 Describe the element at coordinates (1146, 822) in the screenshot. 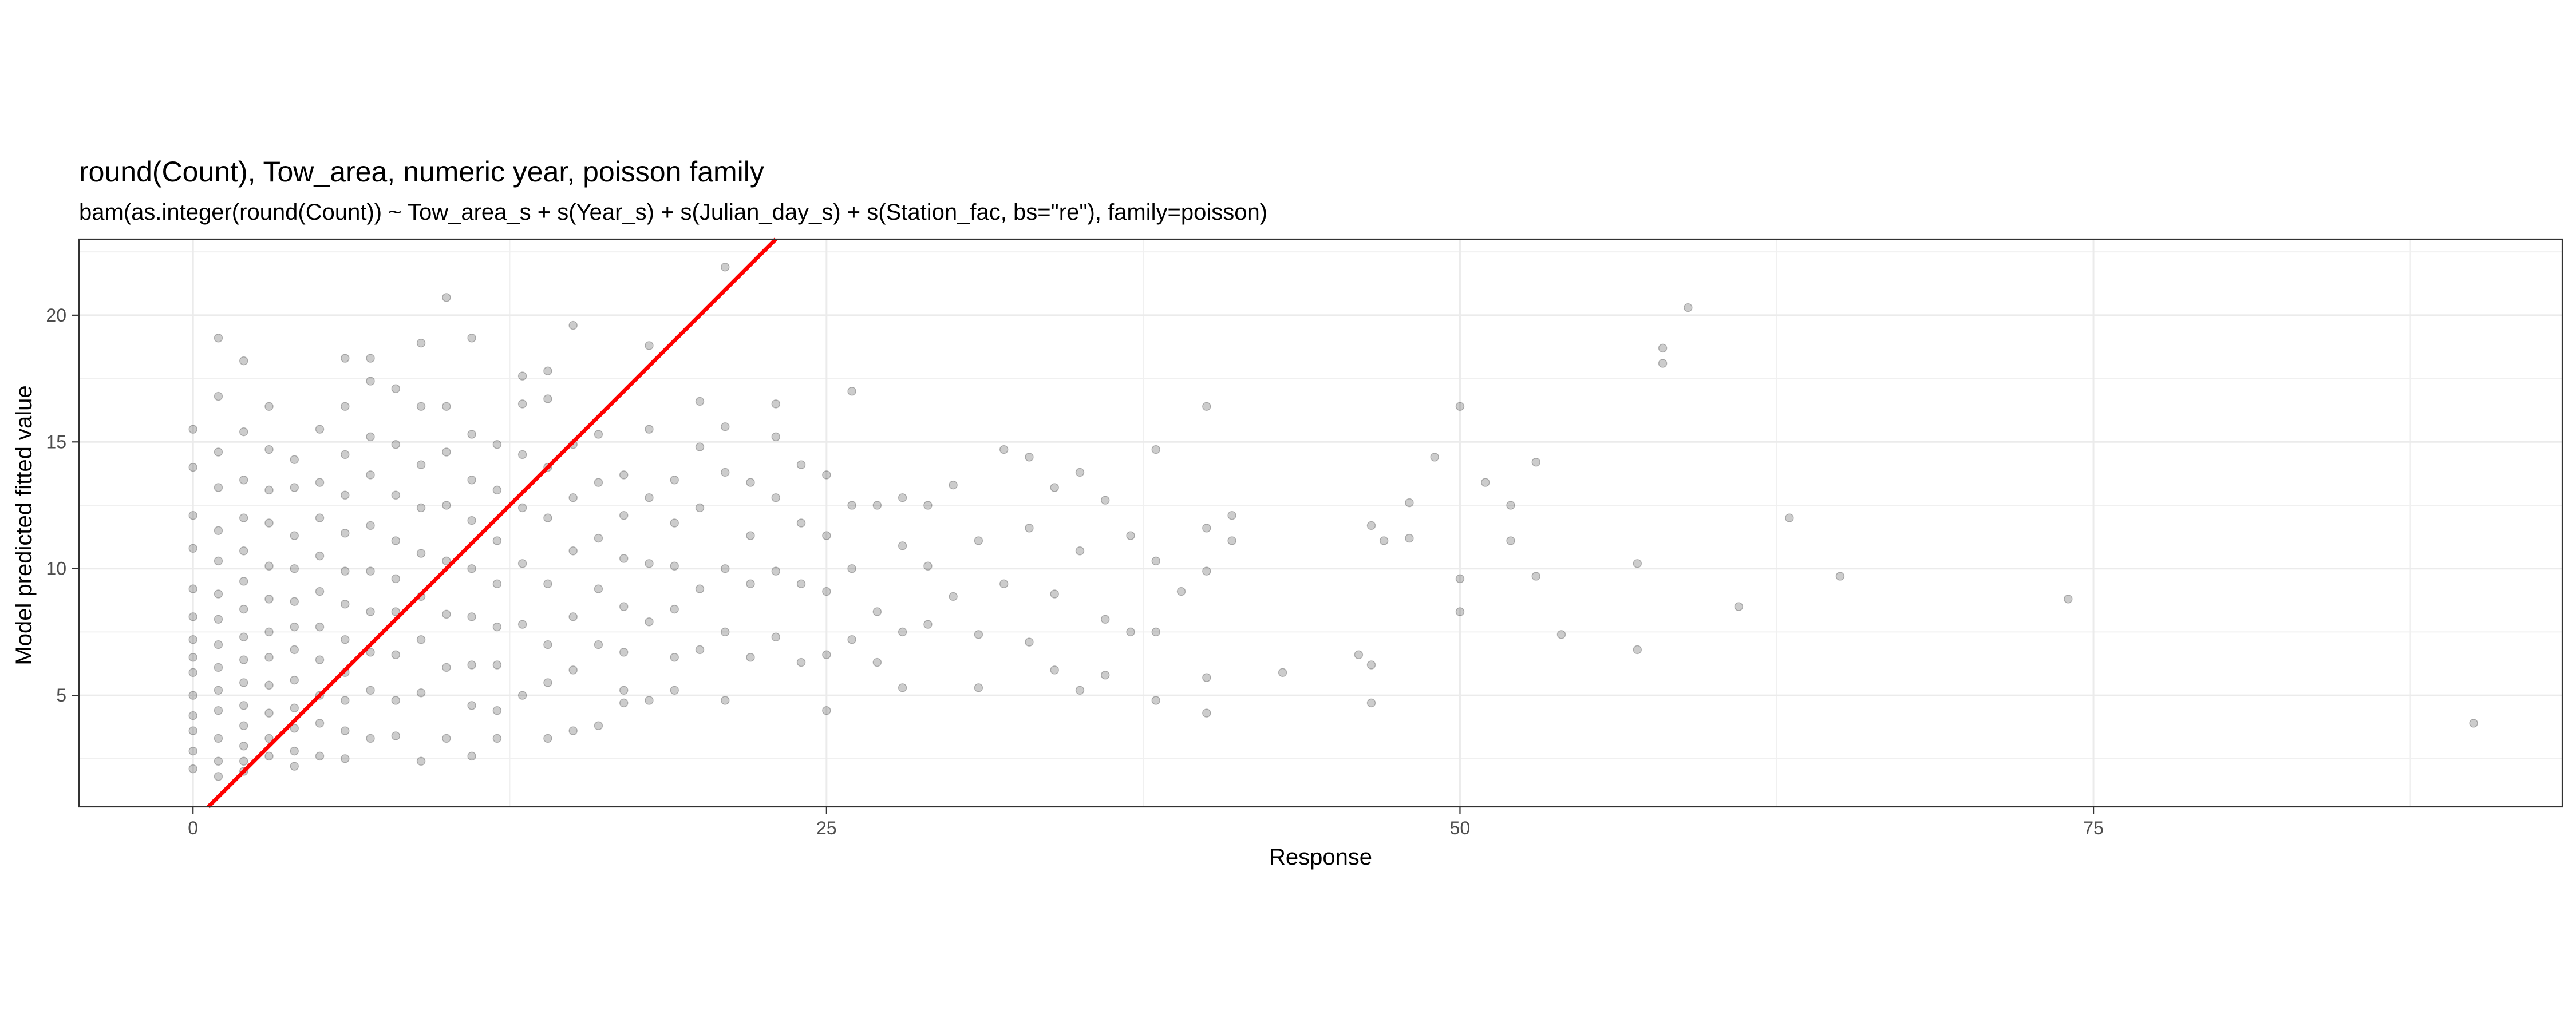

I see `x-axis-ticks: 0 25 50 75` at that location.